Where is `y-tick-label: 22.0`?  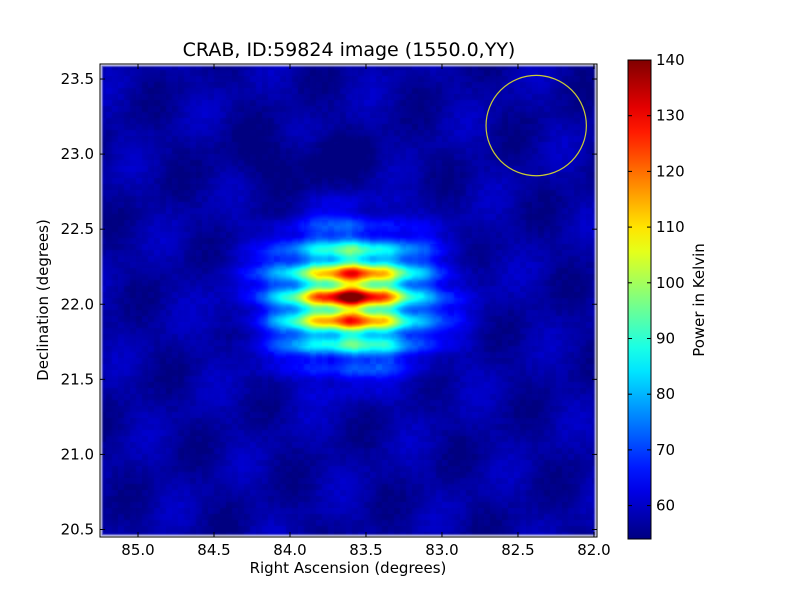 y-tick-label: 22.0 is located at coordinates (77, 304).